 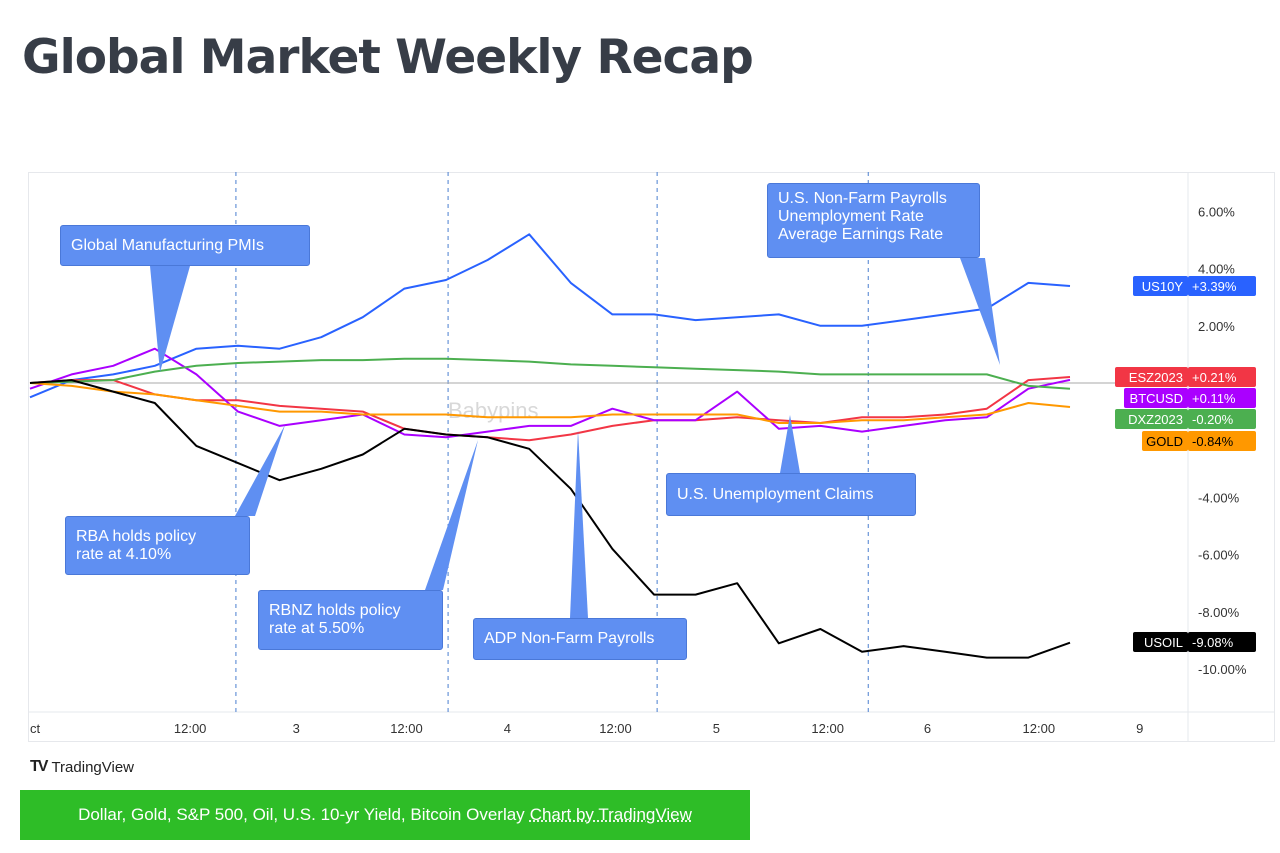 I want to click on x-tick-label: 3, so click(x=296, y=728).